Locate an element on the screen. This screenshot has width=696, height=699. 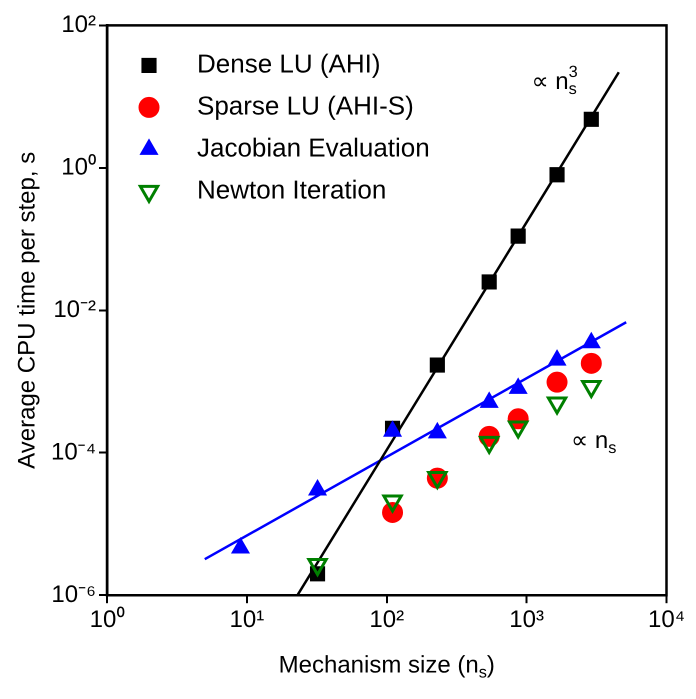
y-tick-label: 10⁻² is located at coordinates (74, 309).